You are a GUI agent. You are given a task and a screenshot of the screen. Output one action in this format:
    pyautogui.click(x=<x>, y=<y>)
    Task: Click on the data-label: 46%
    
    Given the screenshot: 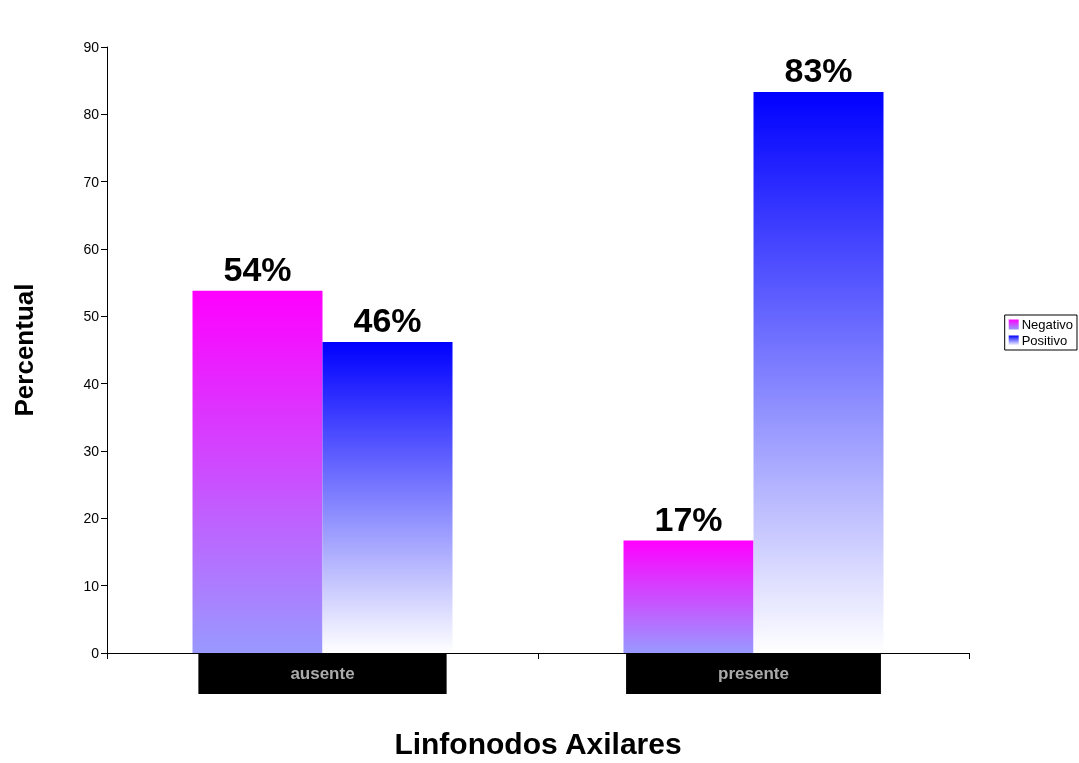 What is the action you would take?
    pyautogui.click(x=387, y=319)
    